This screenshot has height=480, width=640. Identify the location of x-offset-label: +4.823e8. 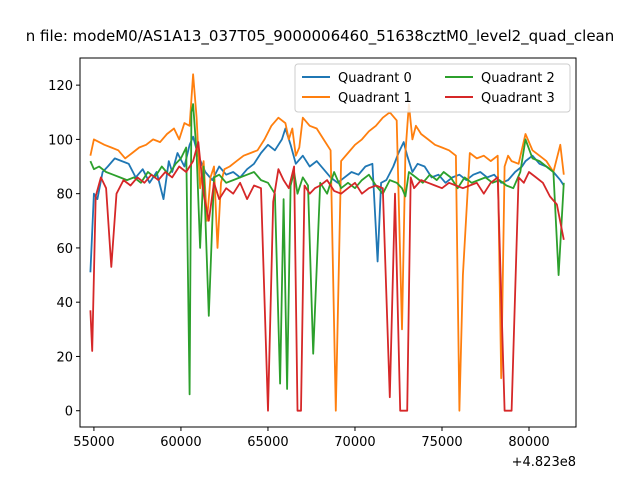
(544, 462).